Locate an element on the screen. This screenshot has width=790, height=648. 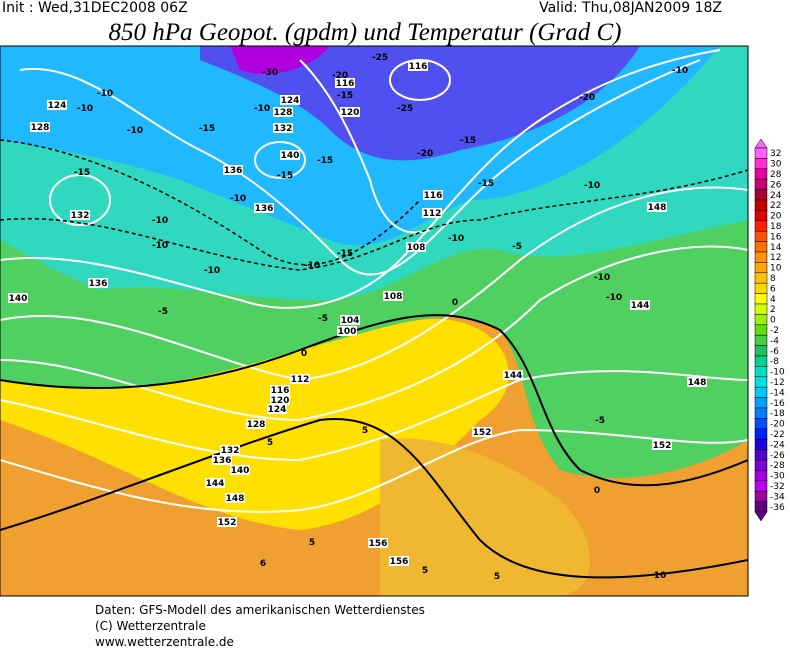
colorbar-label: -32 is located at coordinates (777, 487).